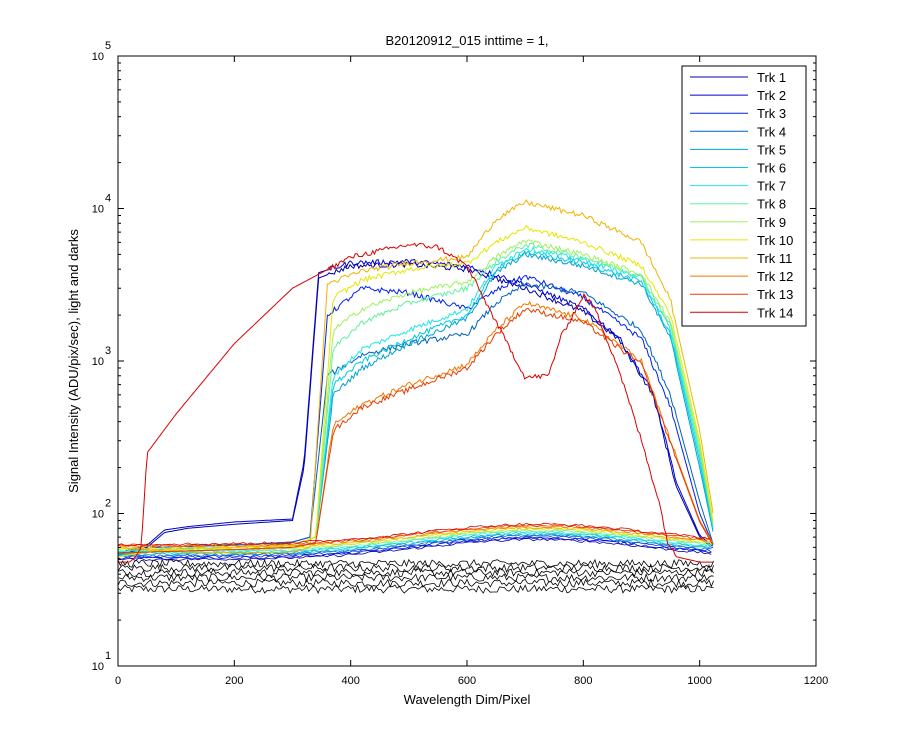  I want to click on legend-box, so click(744, 196).